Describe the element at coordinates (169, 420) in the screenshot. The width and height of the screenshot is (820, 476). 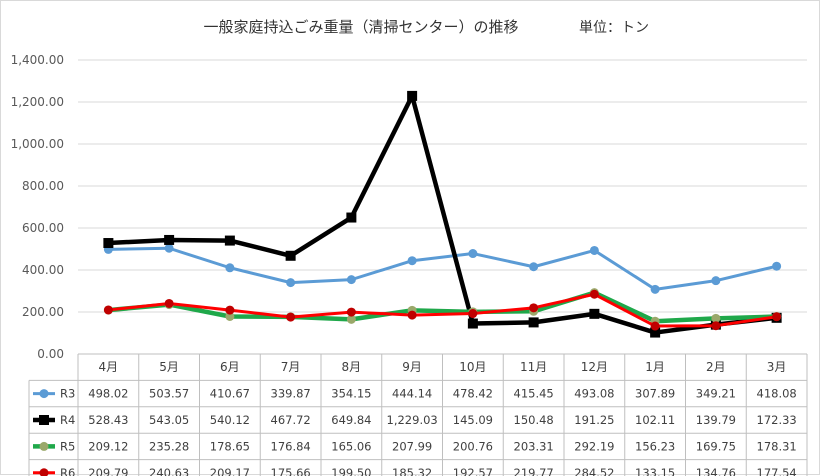
I see `data-label: 543.05` at that location.